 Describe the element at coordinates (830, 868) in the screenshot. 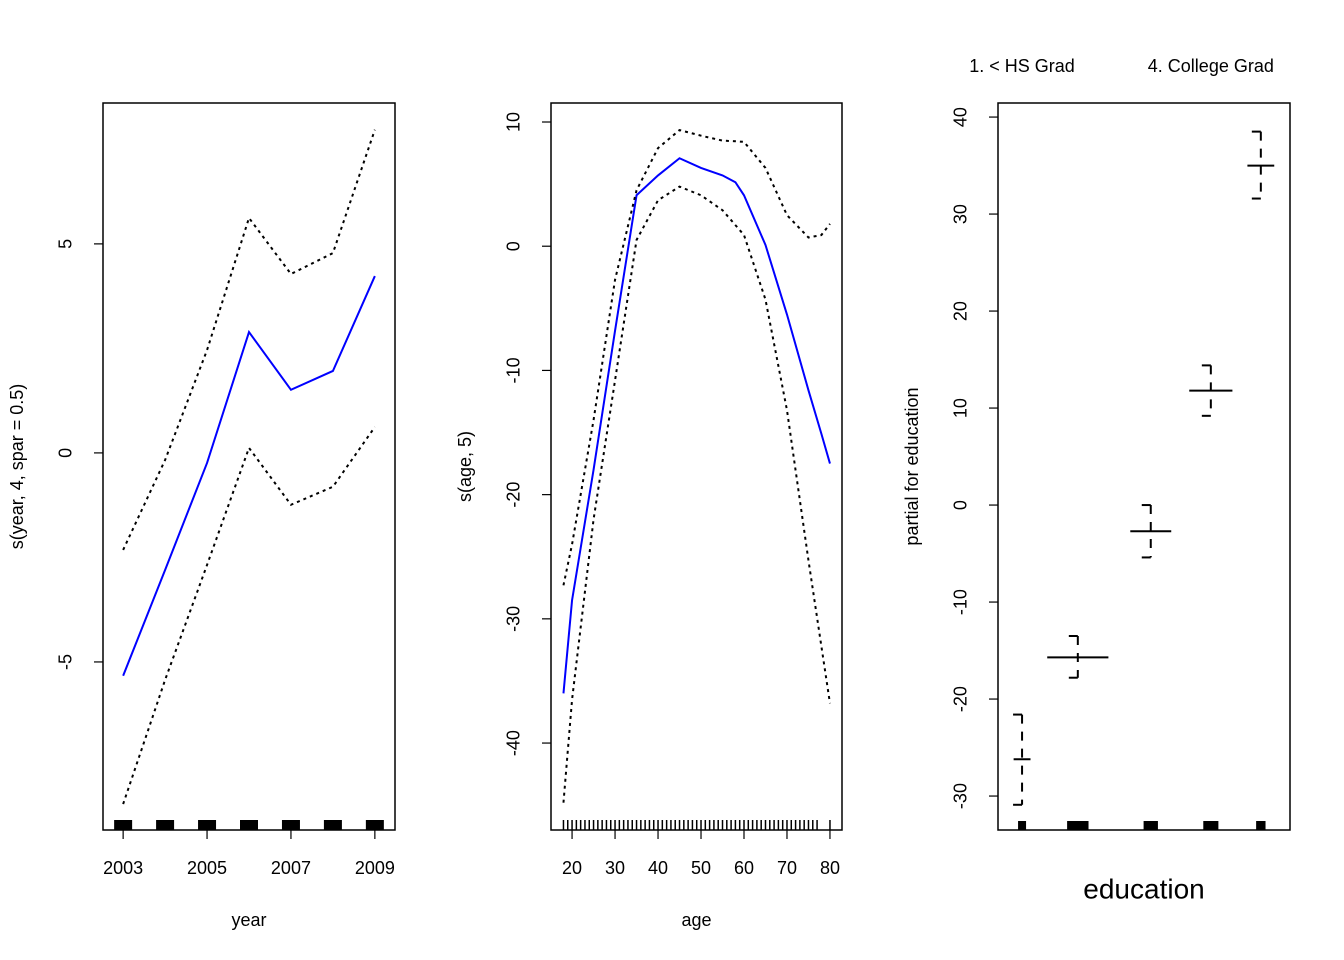

I see `x-tick-label: 80` at that location.